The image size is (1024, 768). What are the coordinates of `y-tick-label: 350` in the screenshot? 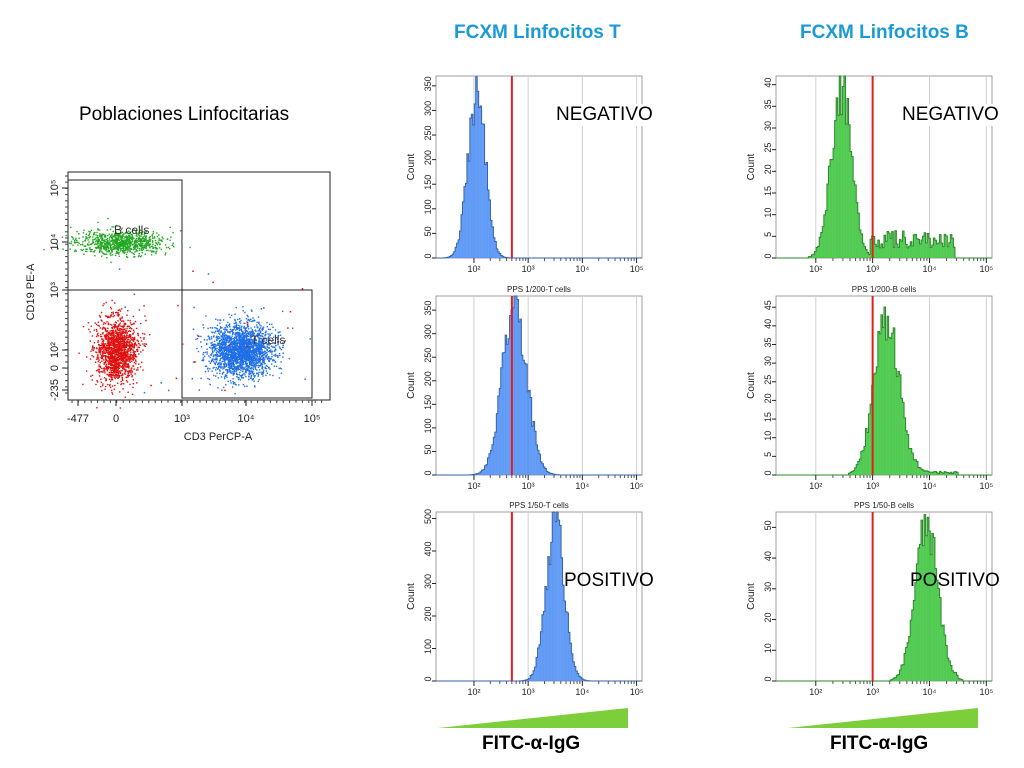 It's located at (428, 83).